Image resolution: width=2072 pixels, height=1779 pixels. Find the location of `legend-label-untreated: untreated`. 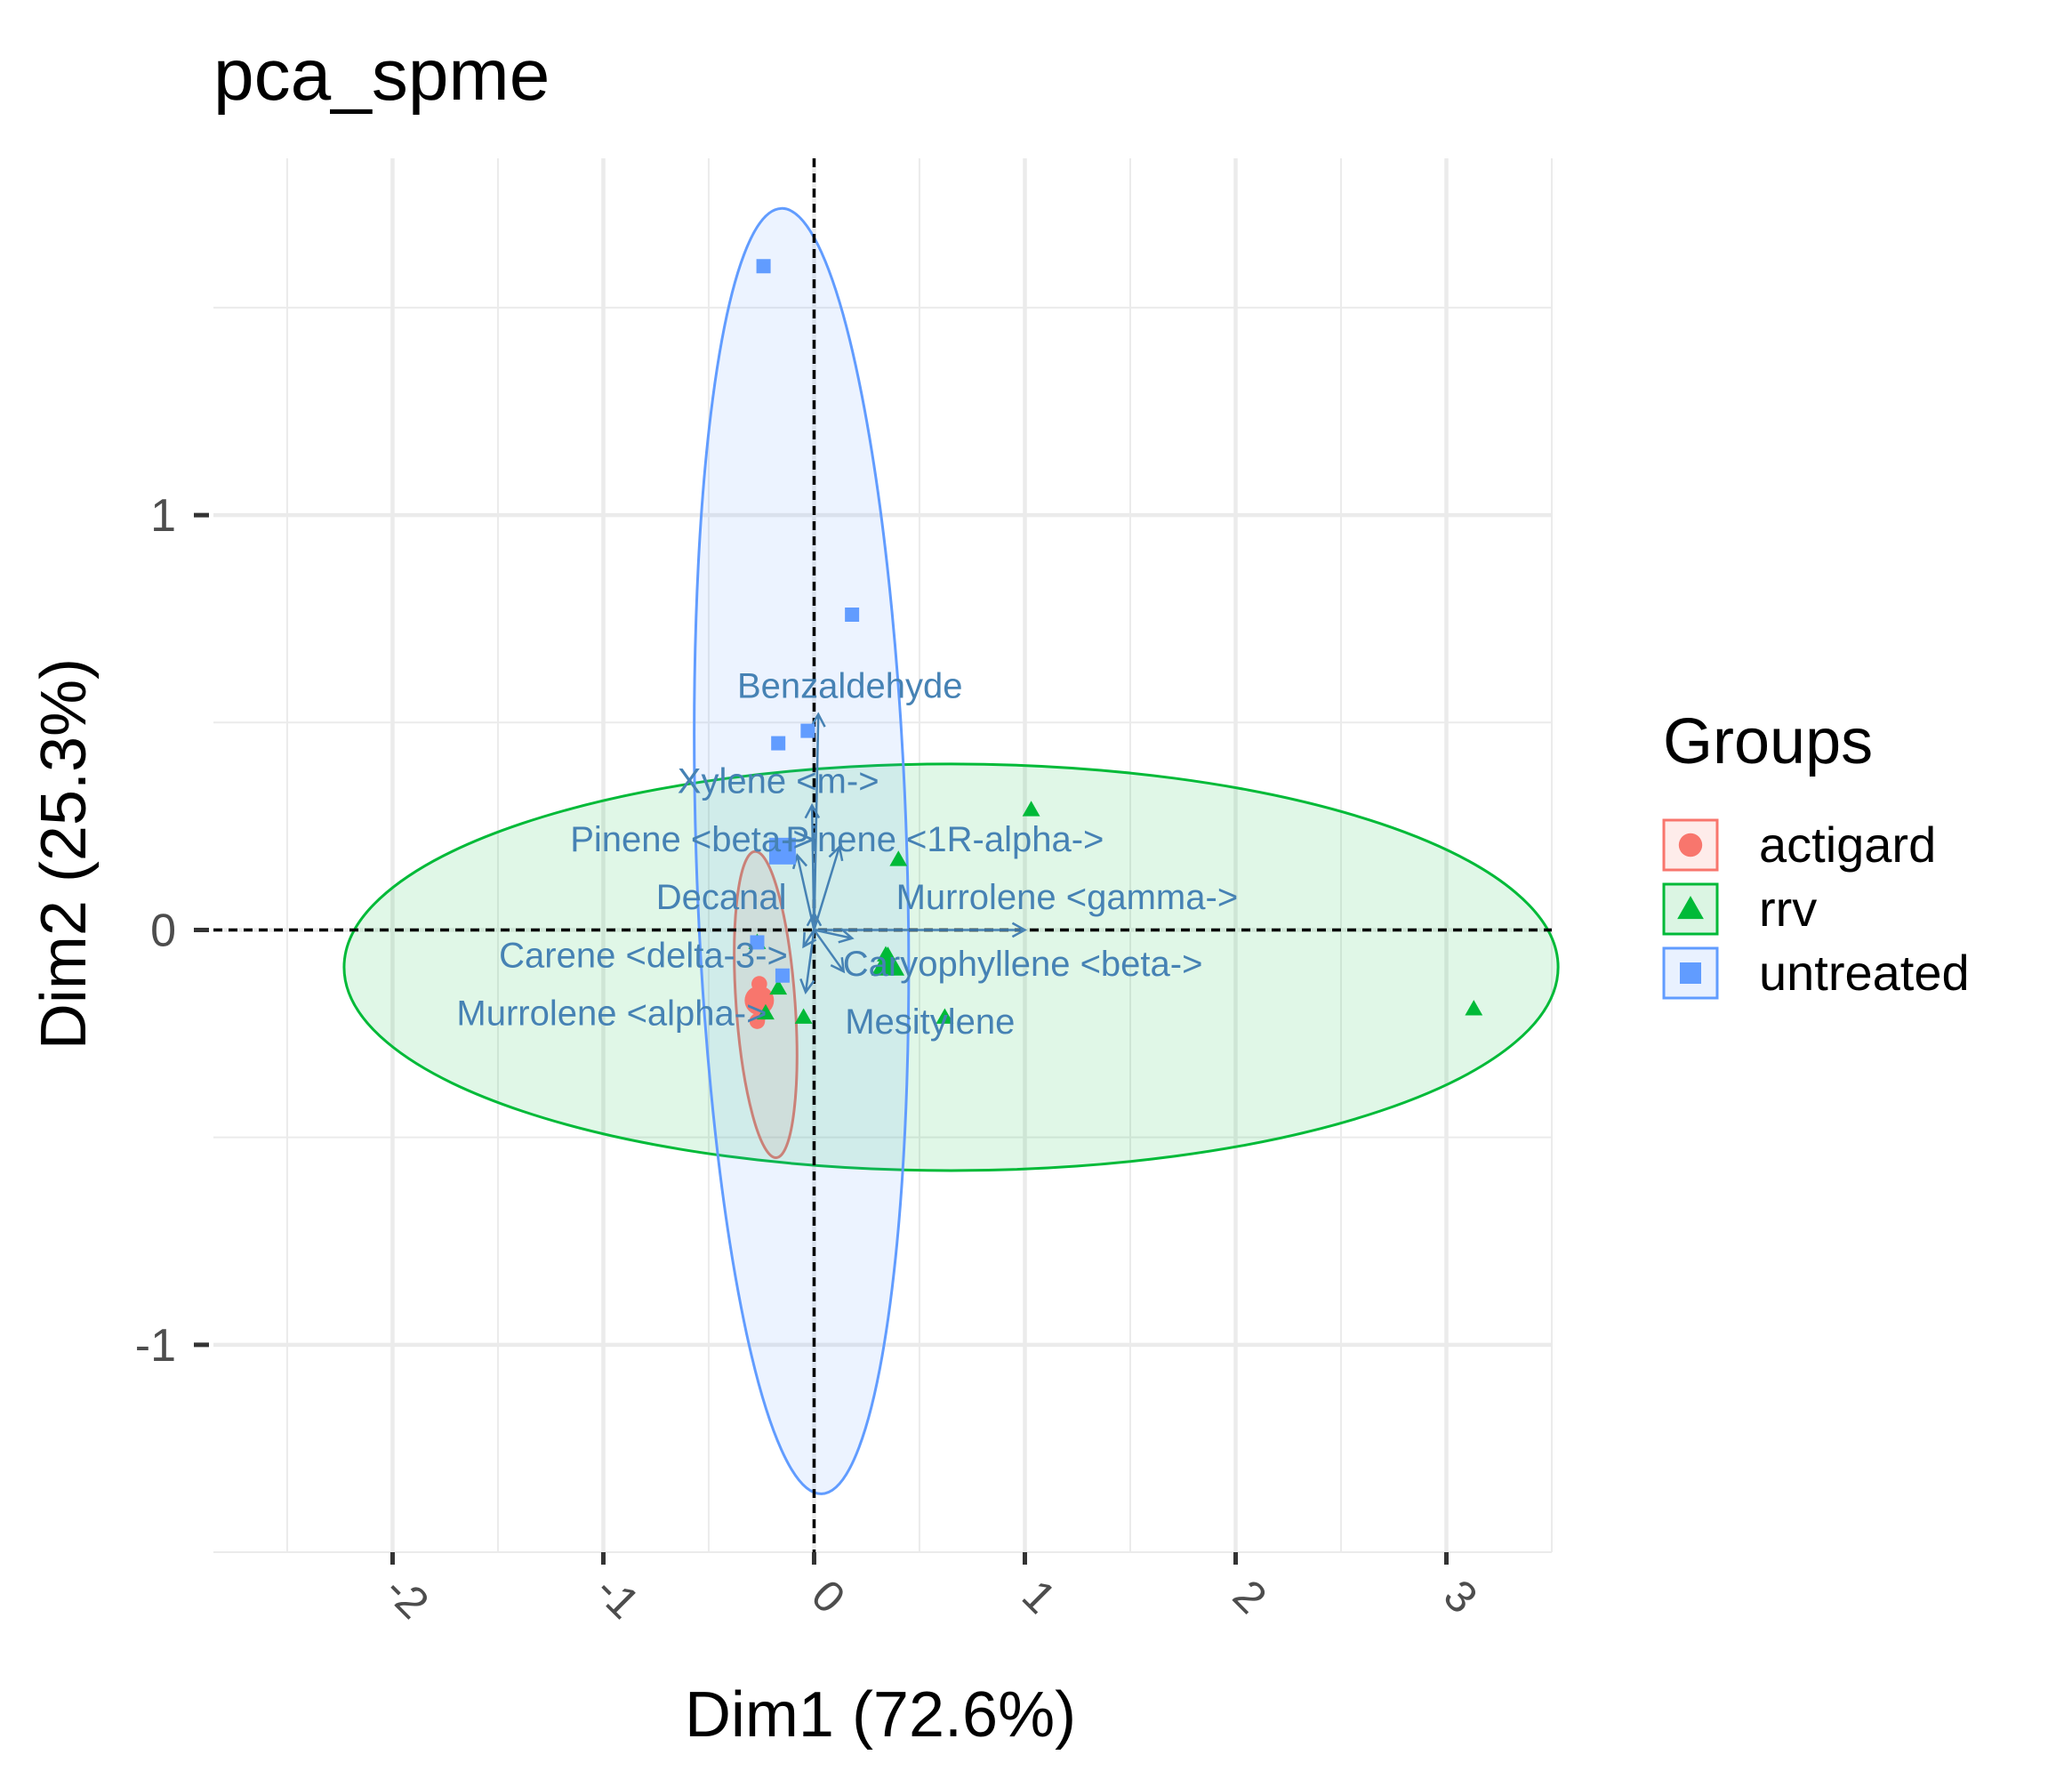

legend-label-untreated: untreated is located at coordinates (1864, 973).